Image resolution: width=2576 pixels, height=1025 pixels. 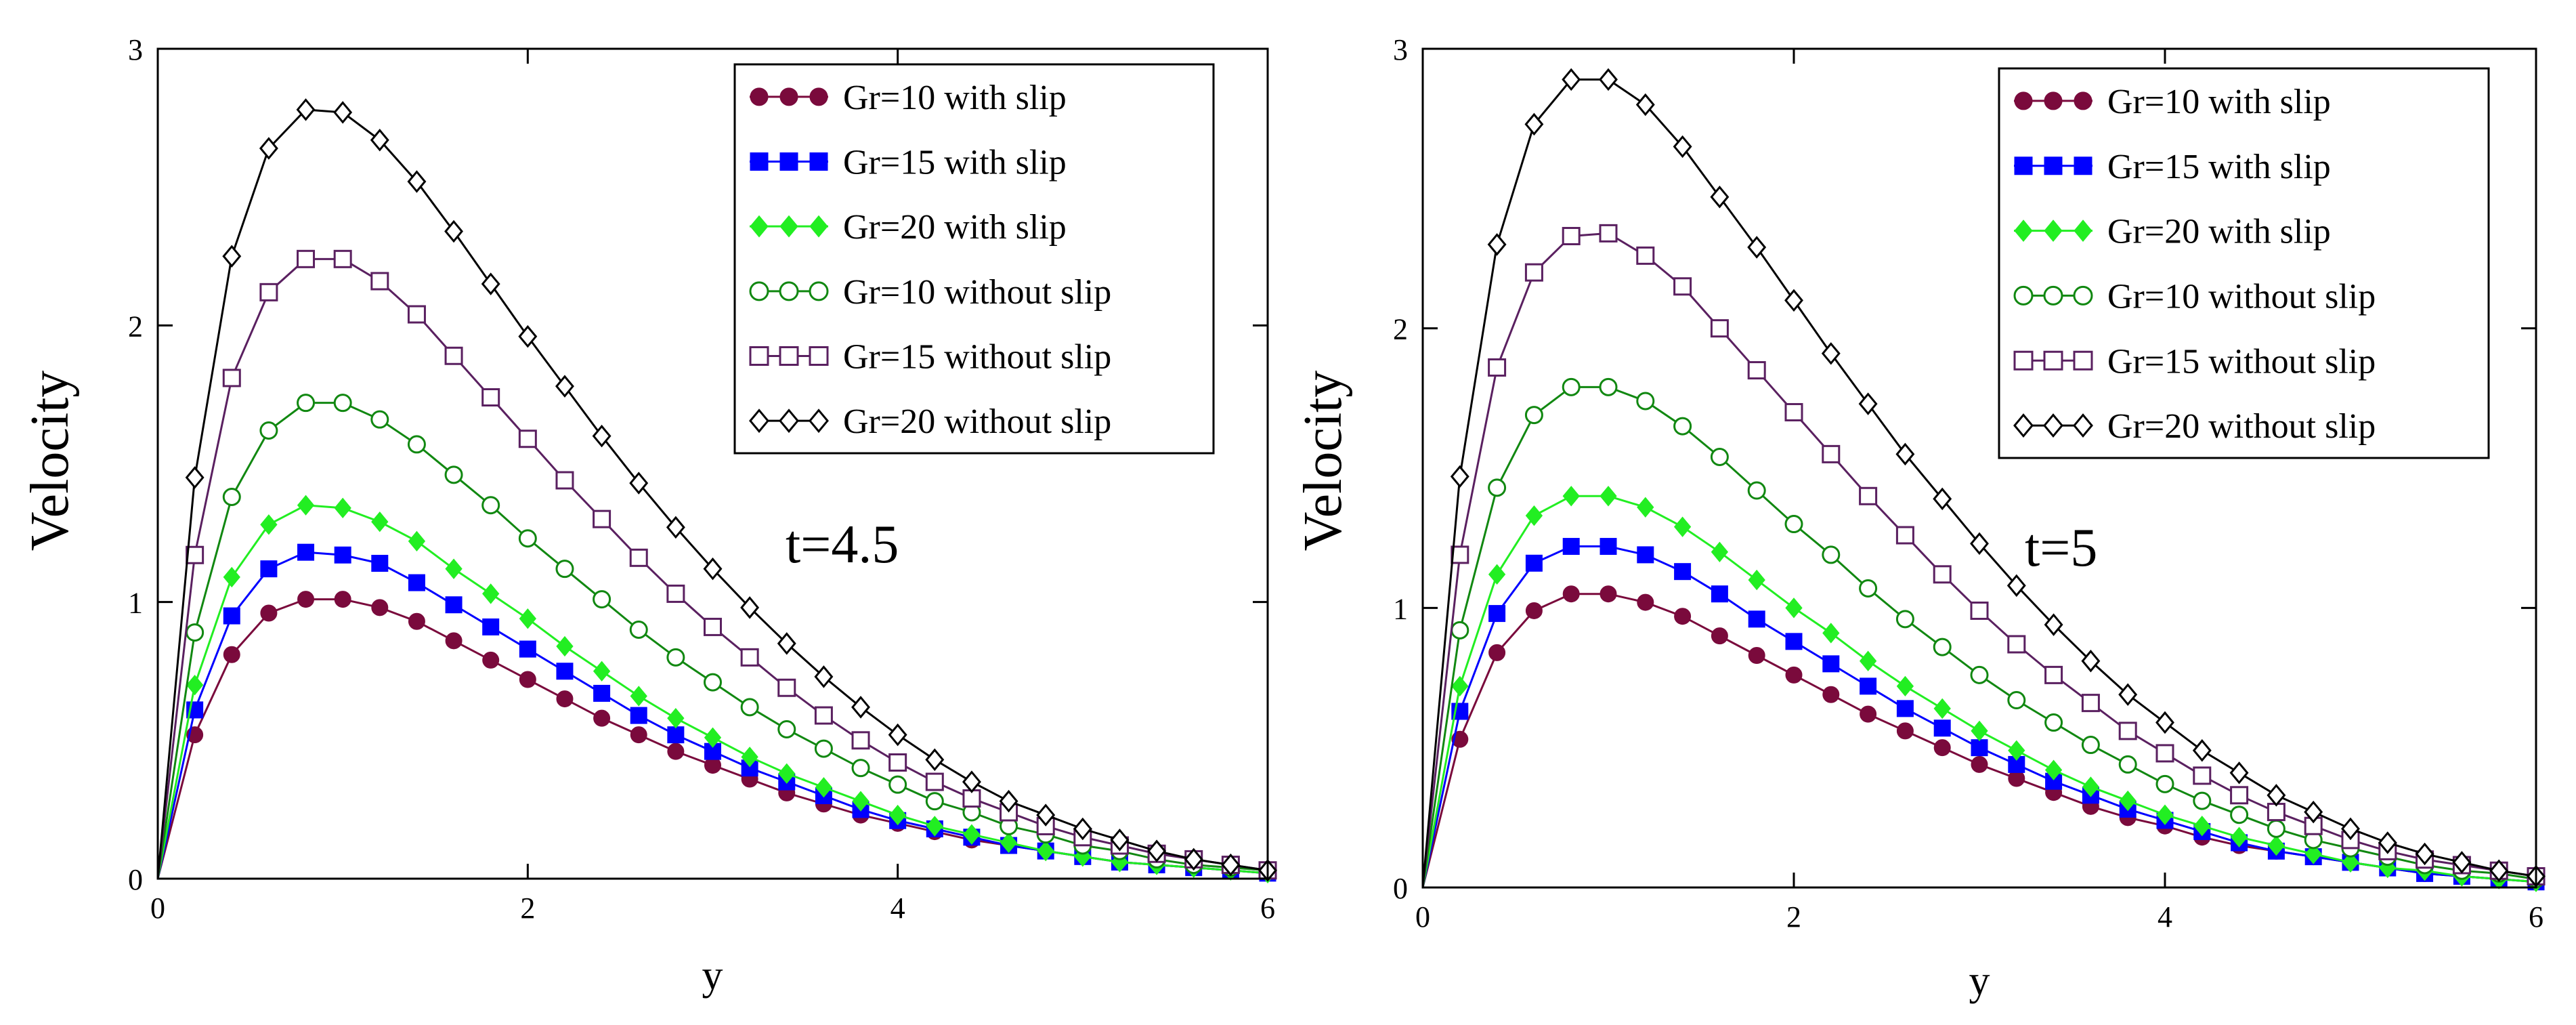 I want to click on x-axis-label: y, so click(x=712, y=976).